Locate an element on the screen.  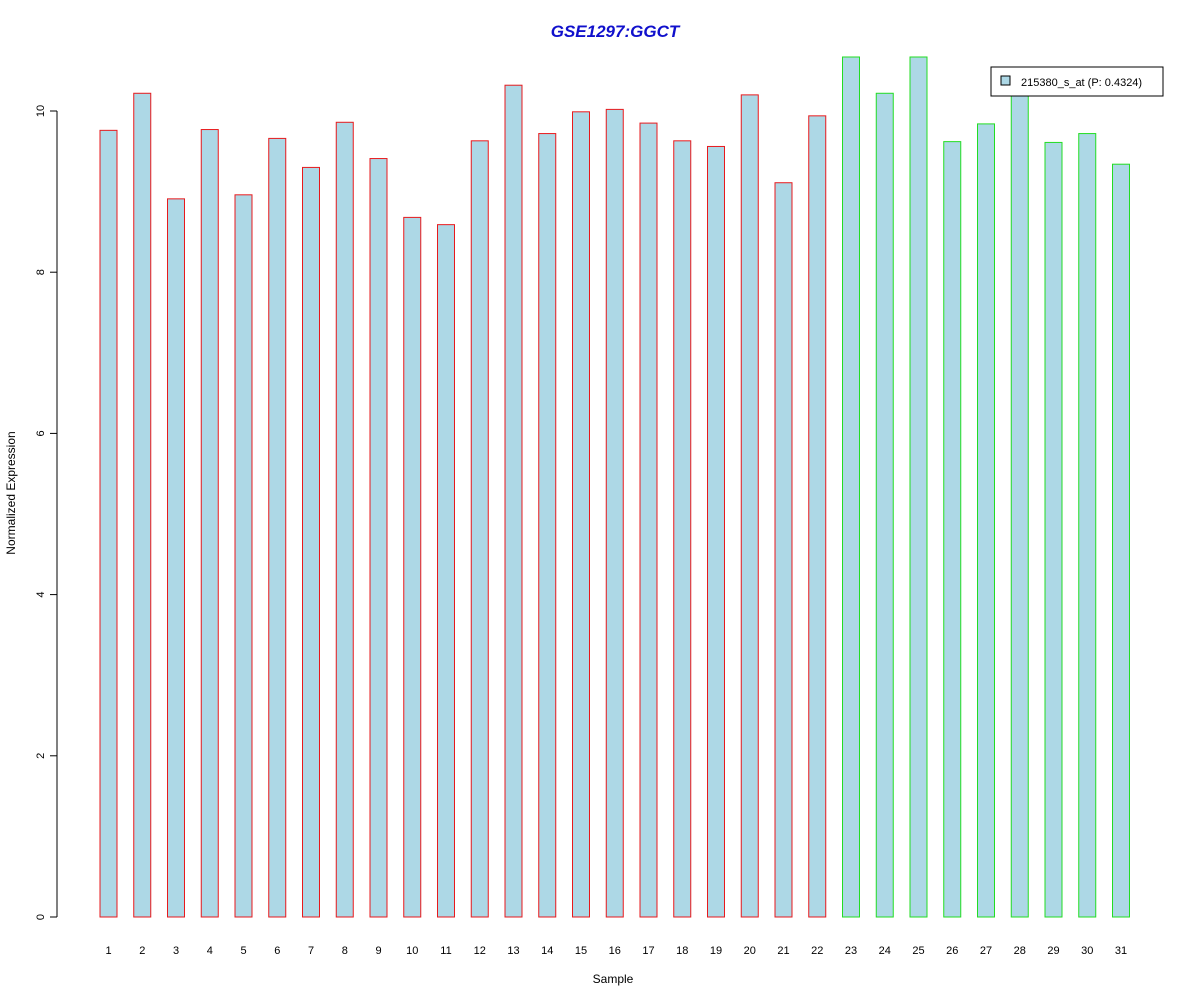
legend-box is located at coordinates (1077, 81).